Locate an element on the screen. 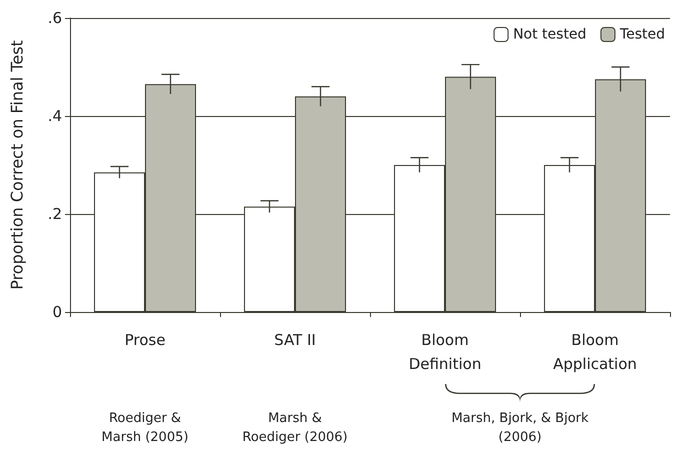  text: Marsh, Bjork, & Bjork (2006) is located at coordinates (520, 428).